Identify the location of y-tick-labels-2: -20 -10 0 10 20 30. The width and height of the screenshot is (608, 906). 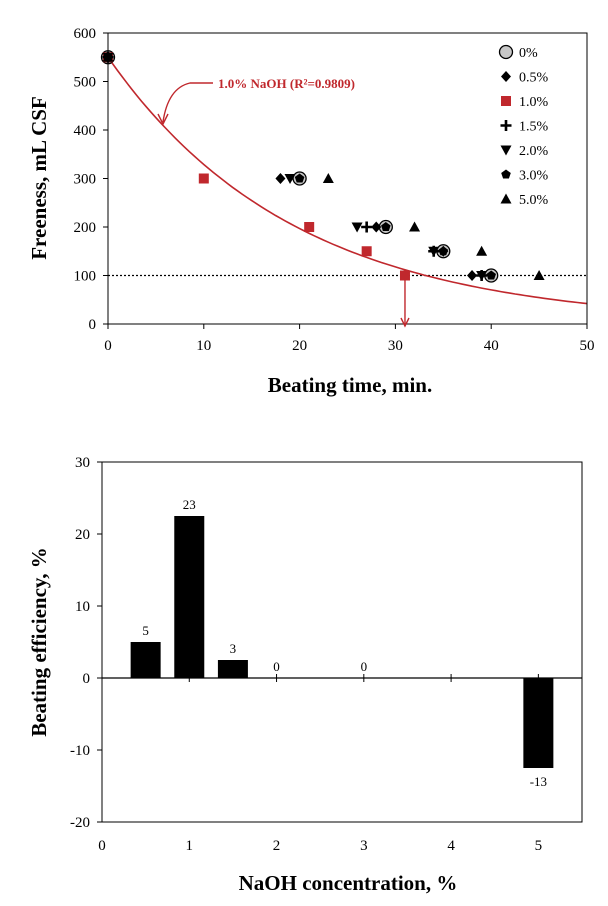
(80, 643).